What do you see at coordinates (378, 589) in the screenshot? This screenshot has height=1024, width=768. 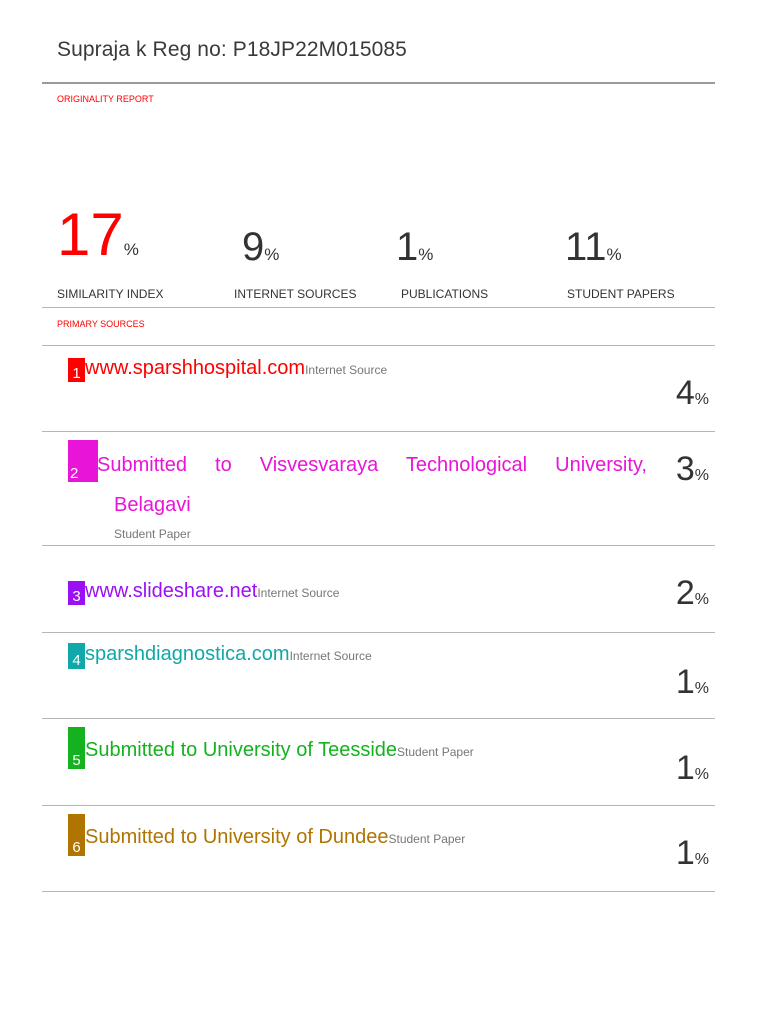 I see `source-row: 3 www.slideshare.netInternet Source 2%` at bounding box center [378, 589].